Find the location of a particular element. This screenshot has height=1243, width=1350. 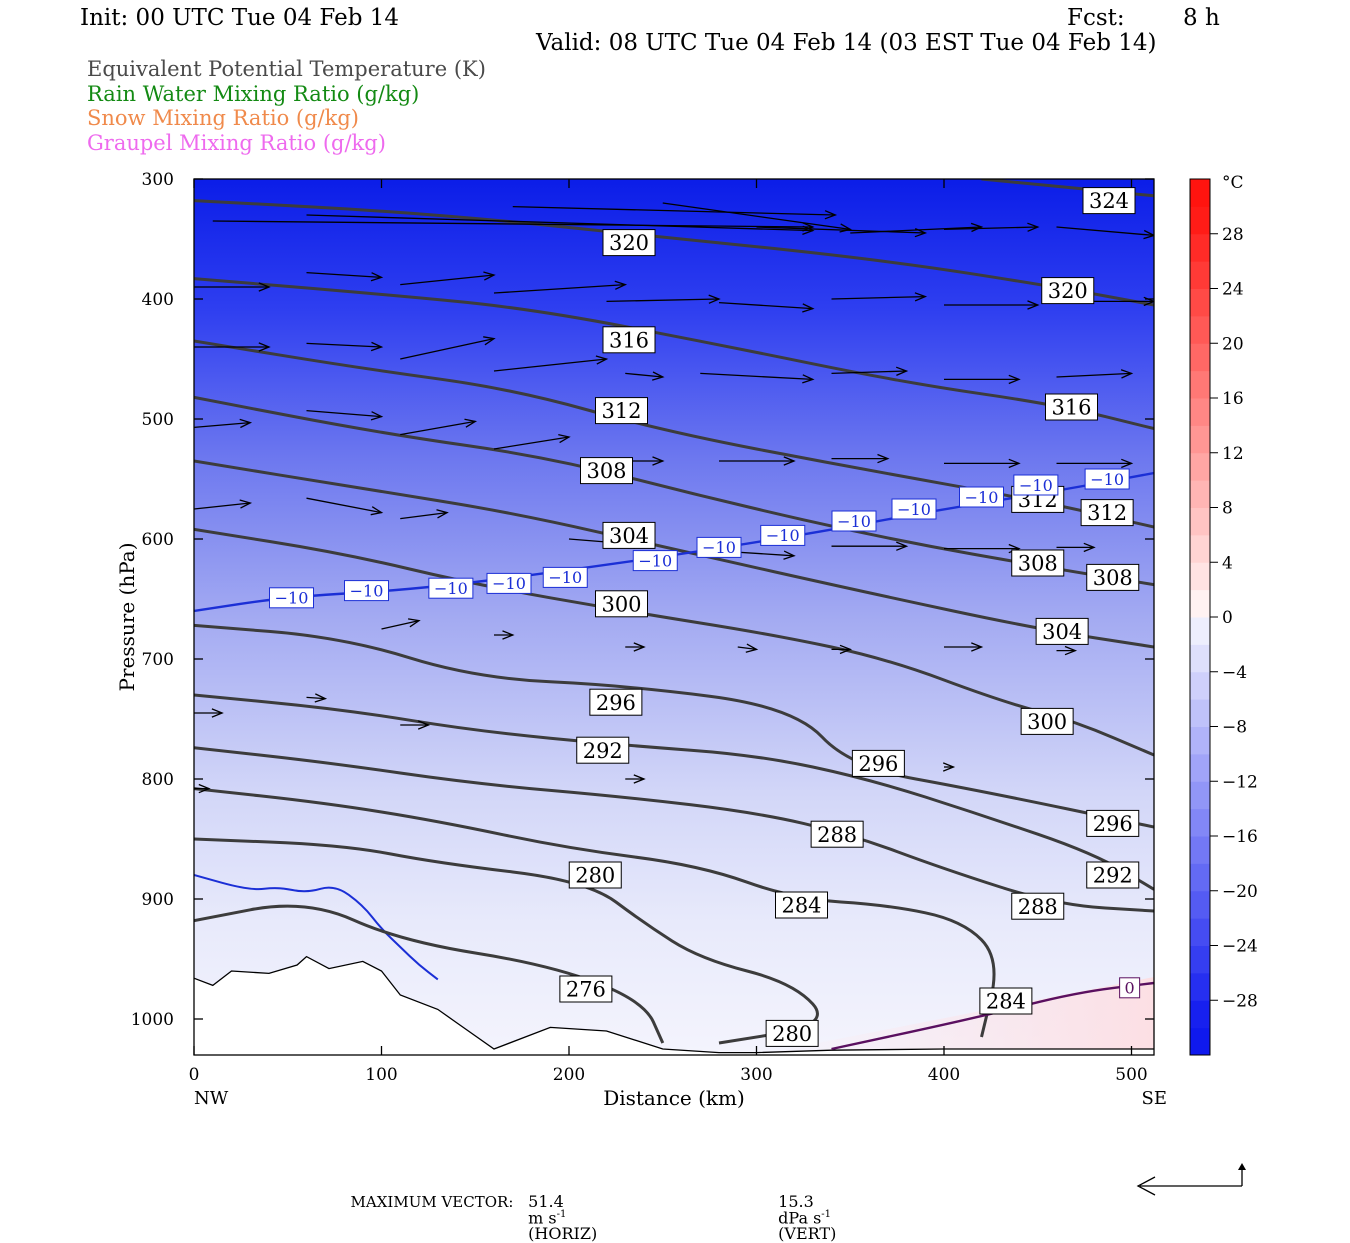

svg-text: 324 is located at coordinates (1109, 201).